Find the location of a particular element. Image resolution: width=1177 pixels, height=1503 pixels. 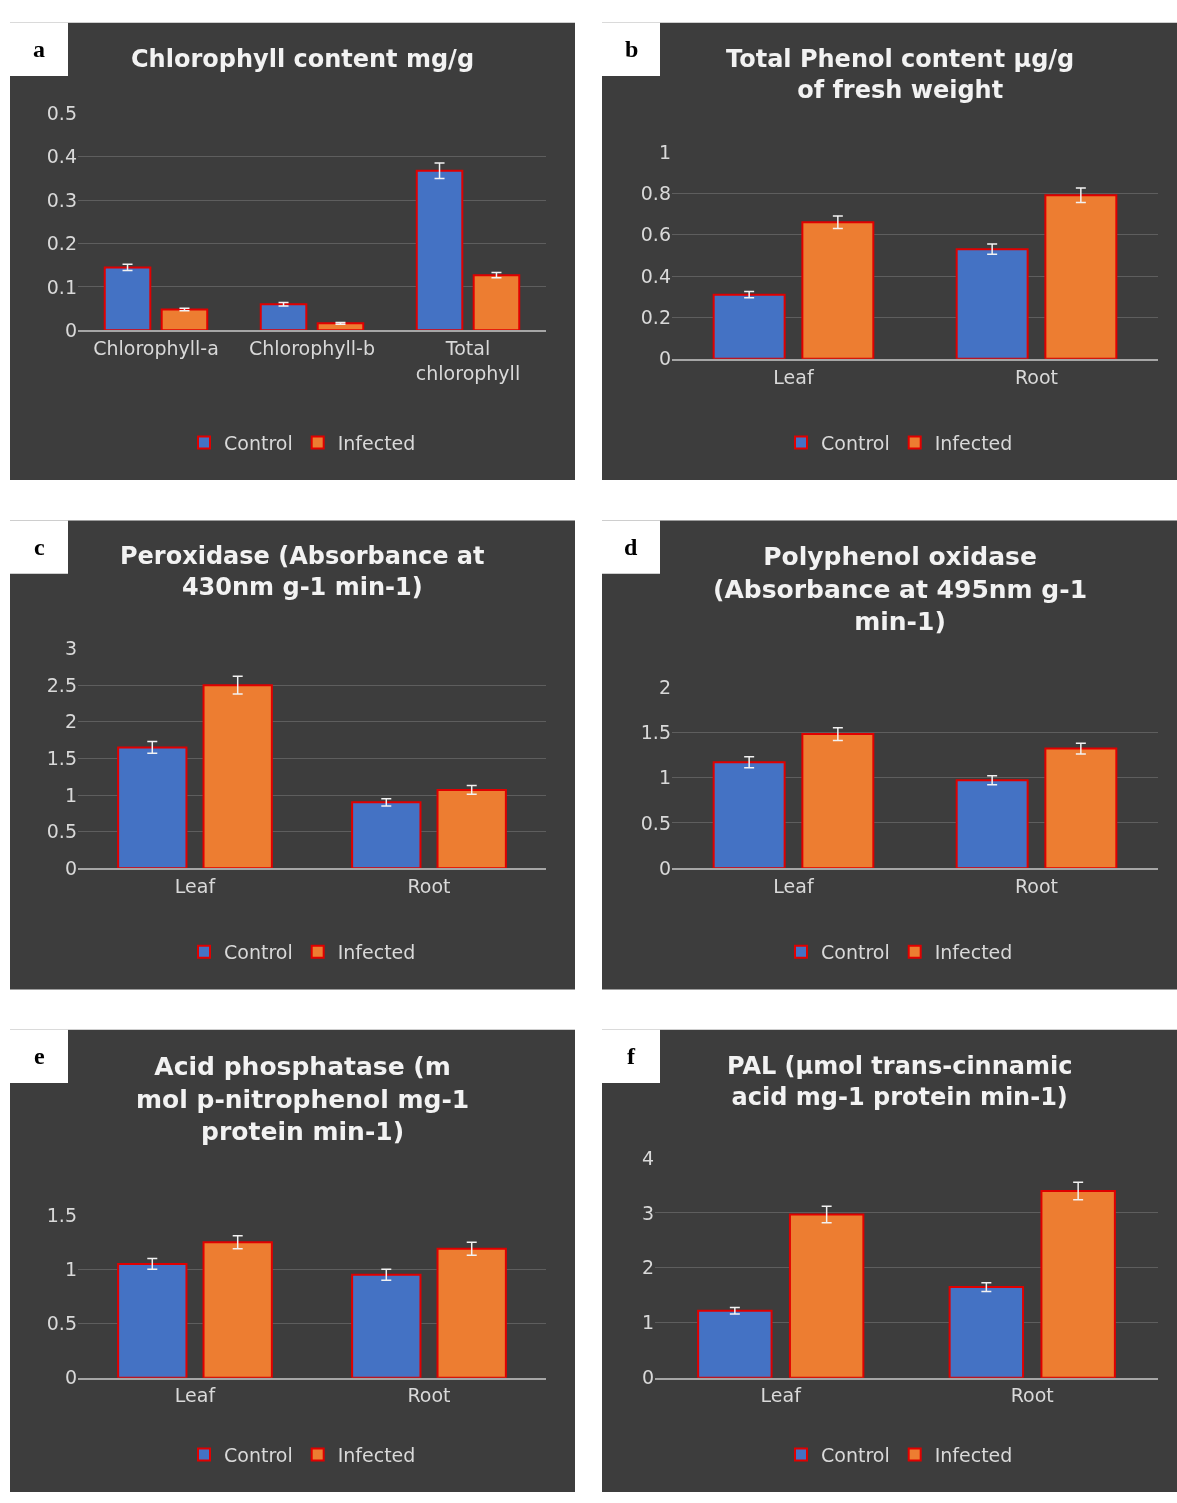

chart-title: PAL (µmol trans-cinnamic acid mg-1 protein min-1) is located at coordinates (900, 1082).